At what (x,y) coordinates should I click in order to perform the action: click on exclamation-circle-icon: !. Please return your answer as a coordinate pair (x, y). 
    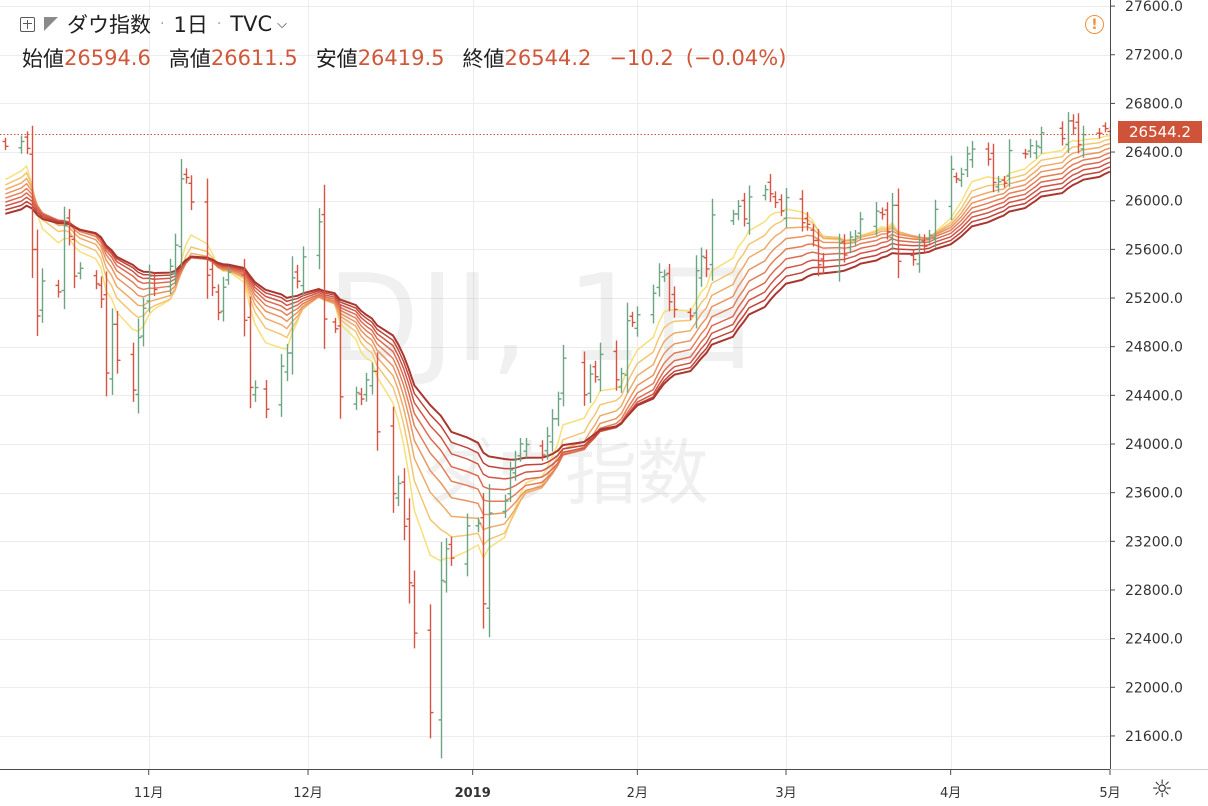
    Looking at the image, I should click on (1094, 24).